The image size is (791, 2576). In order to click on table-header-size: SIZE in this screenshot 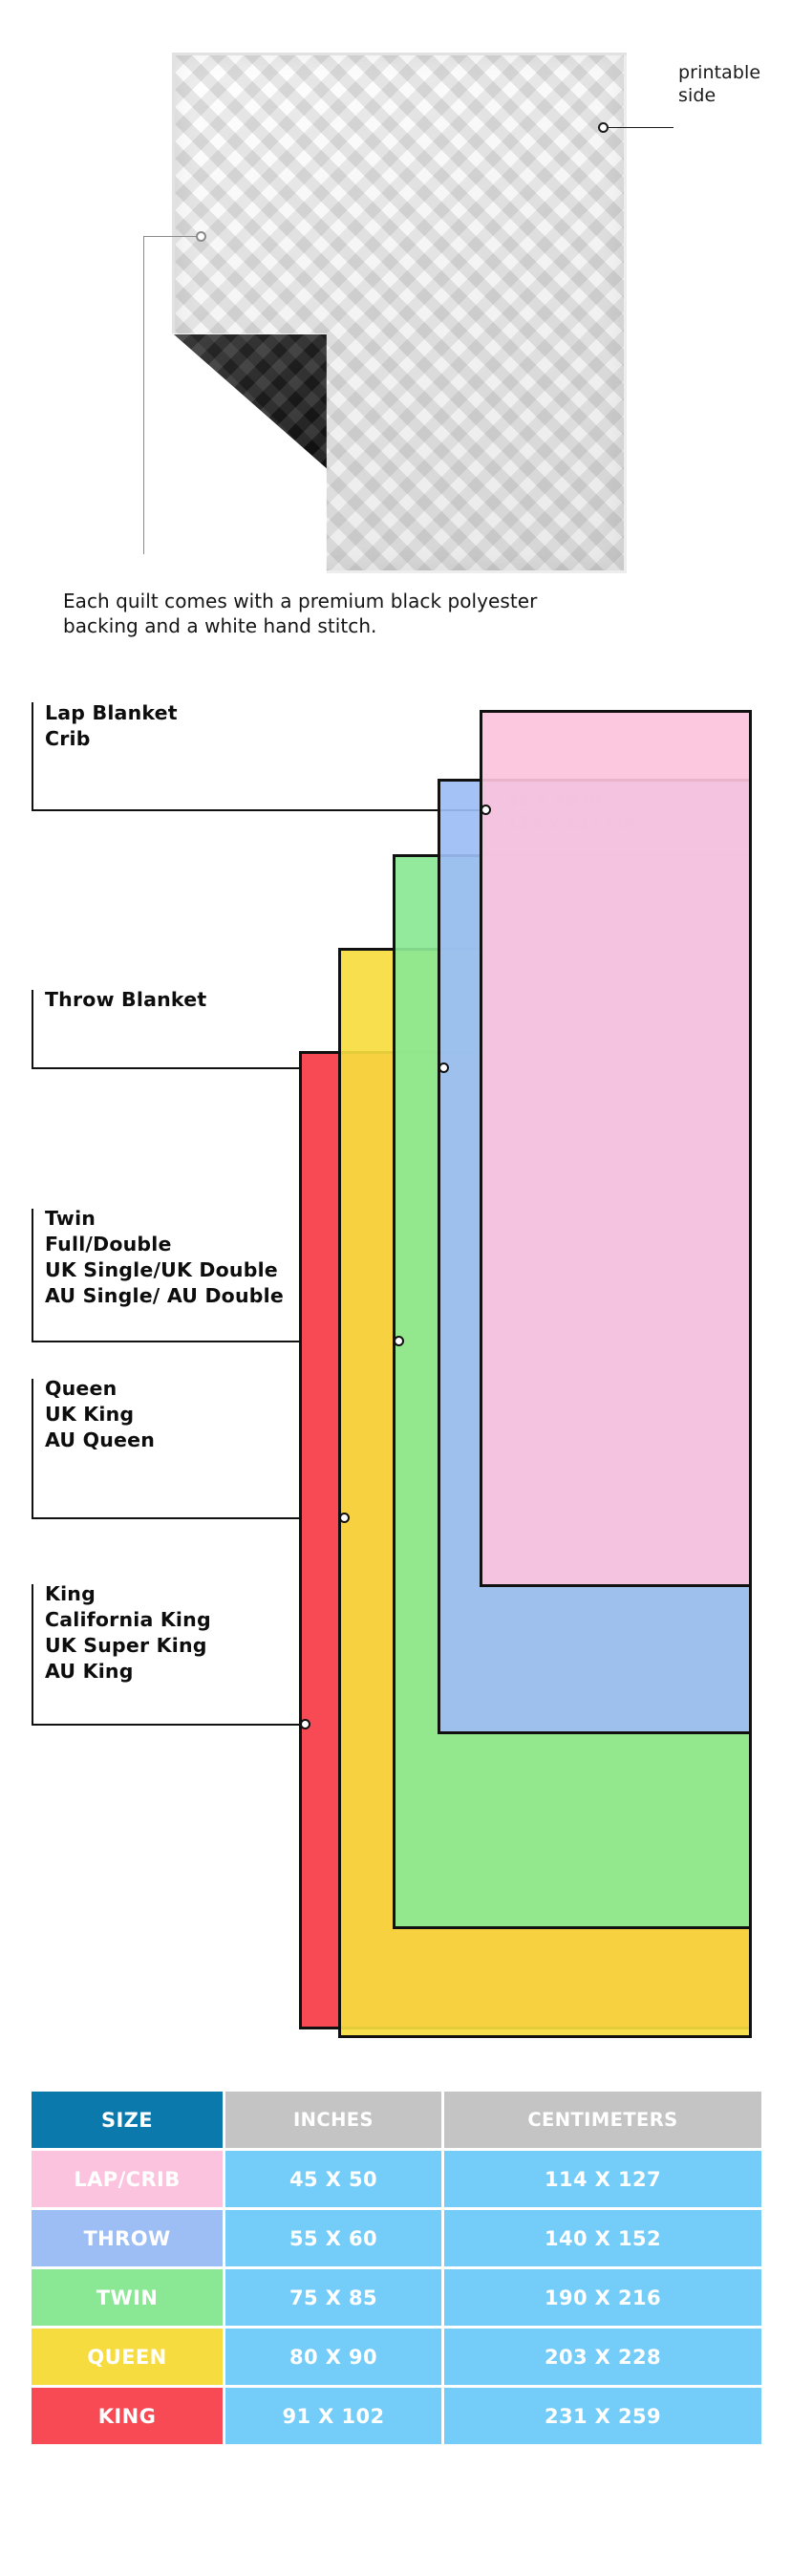, I will do `click(127, 2120)`.